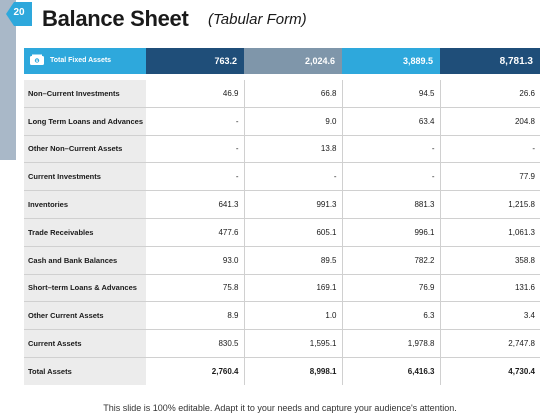 This screenshot has height=420, width=560. I want to click on table-row: Other Non–Current Assets - 13.8 - -, so click(282, 149).